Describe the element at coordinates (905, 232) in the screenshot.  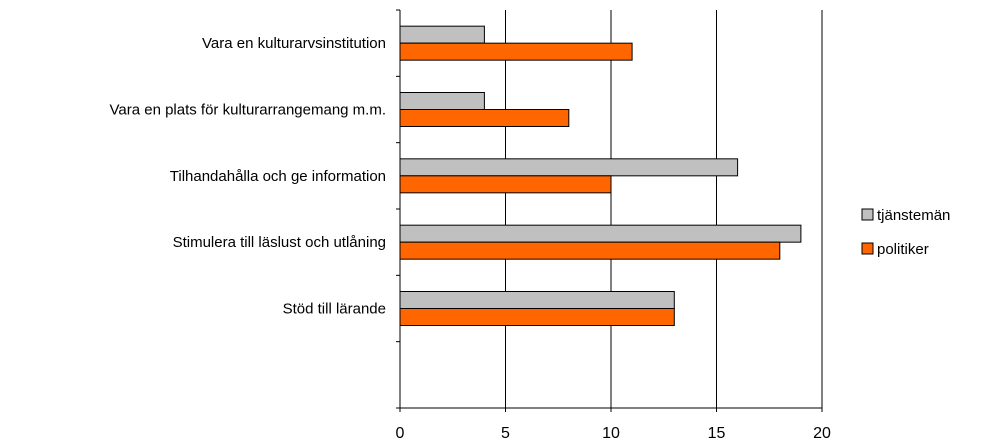
I see `legend: tjänstemän politiker` at that location.